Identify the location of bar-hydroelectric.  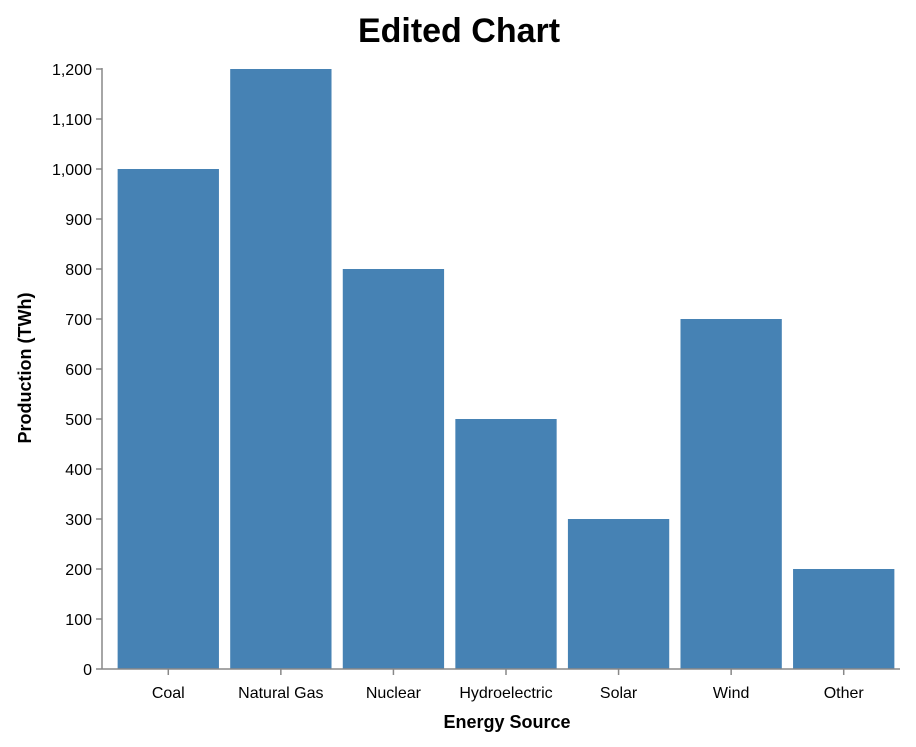
(506, 544).